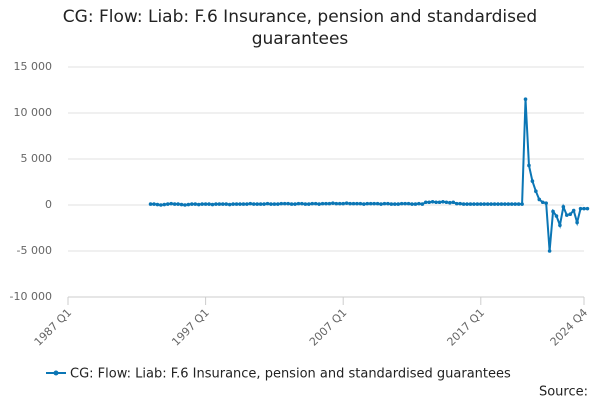 This screenshot has height=400, width=600. Describe the element at coordinates (33, 66) in the screenshot. I see `y-tick-label: 15 000` at that location.